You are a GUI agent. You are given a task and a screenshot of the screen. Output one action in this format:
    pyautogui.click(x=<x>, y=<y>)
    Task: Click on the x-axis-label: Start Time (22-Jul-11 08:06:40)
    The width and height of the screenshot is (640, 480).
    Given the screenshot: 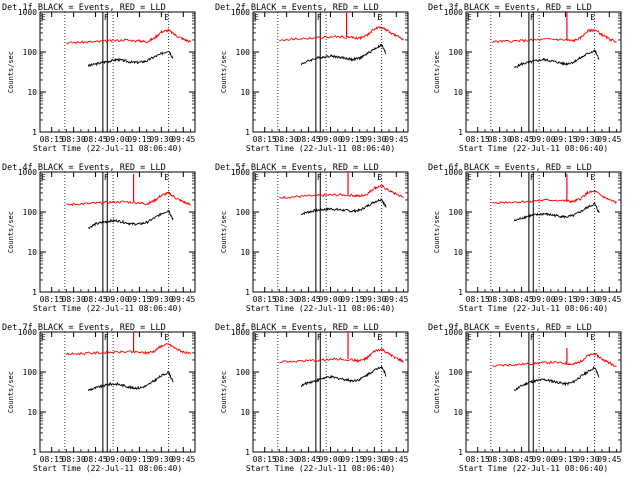 What is the action you would take?
    pyautogui.click(x=533, y=148)
    